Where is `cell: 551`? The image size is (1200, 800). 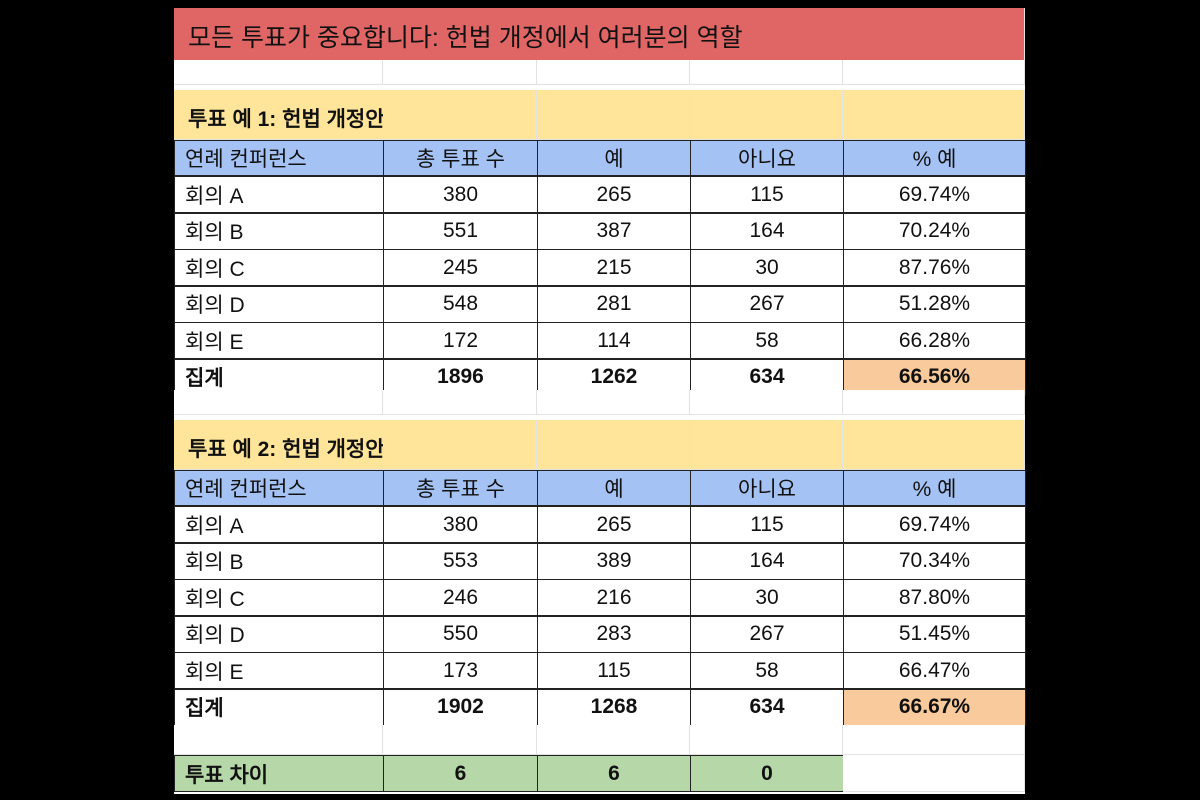
cell: 551 is located at coordinates (460, 231).